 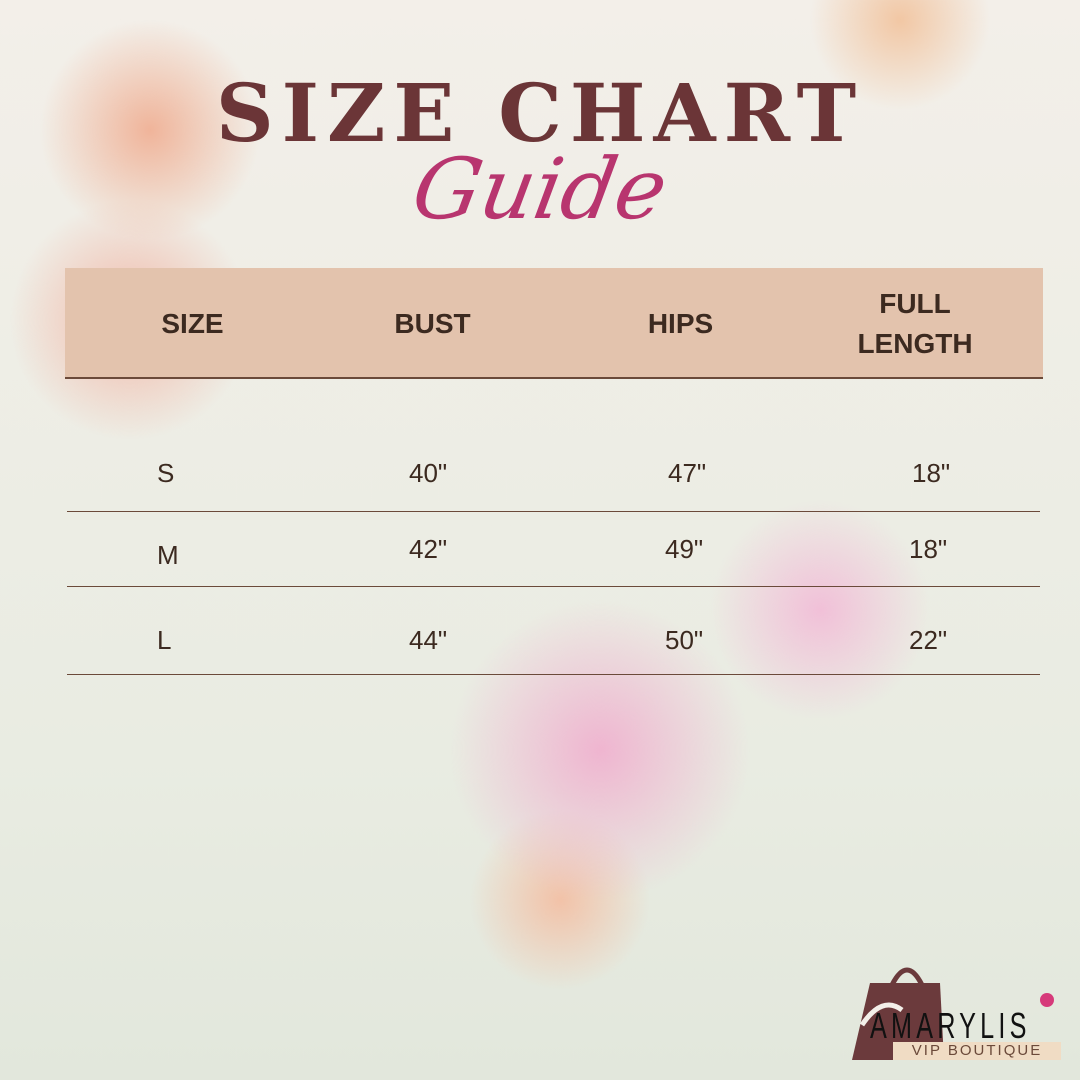 I want to click on length-cell: 22", so click(x=928, y=640).